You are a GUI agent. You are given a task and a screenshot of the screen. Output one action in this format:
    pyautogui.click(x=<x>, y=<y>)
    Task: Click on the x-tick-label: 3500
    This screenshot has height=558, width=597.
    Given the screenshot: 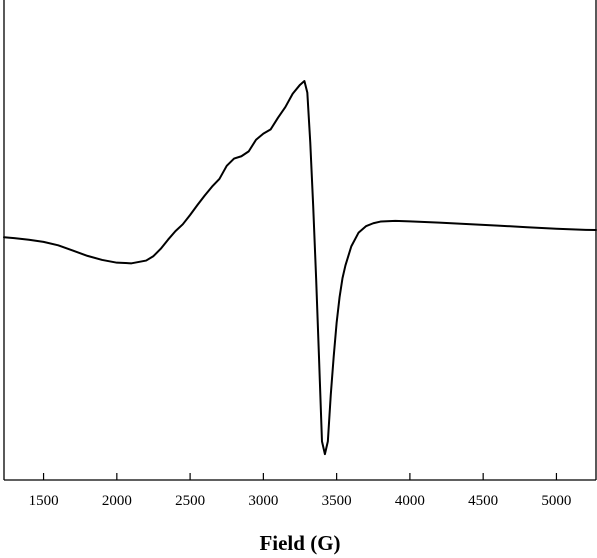 What is the action you would take?
    pyautogui.click(x=337, y=501)
    